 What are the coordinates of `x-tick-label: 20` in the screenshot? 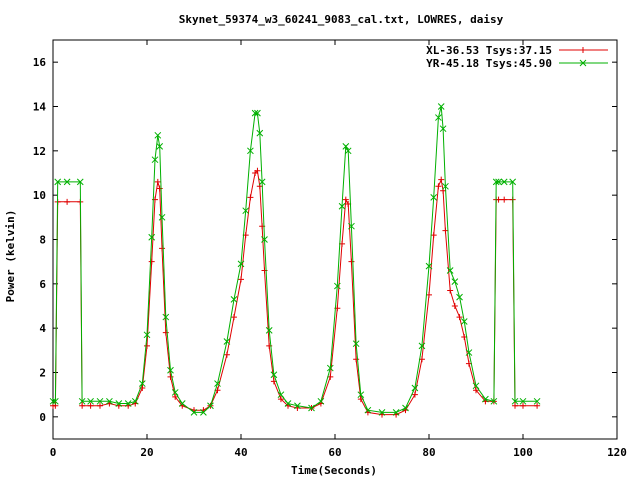 It's located at (146, 452).